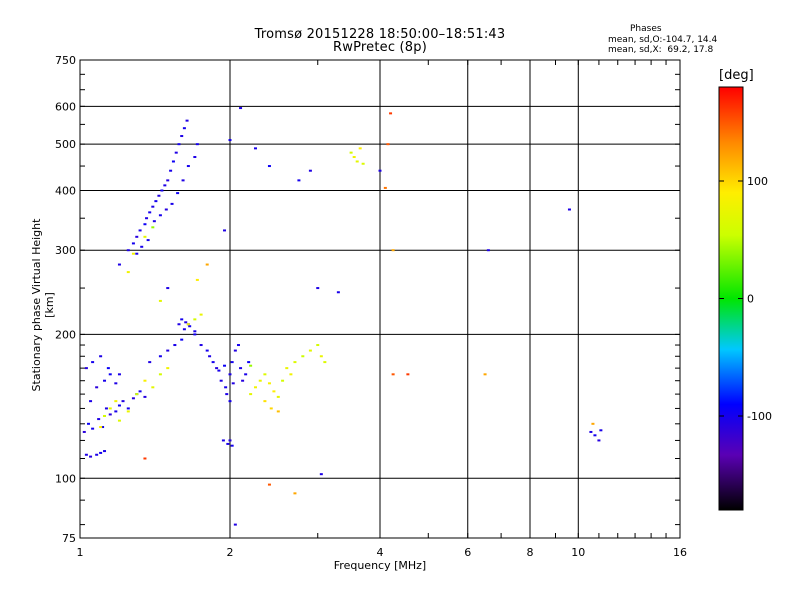 This screenshot has width=800, height=600. I want to click on colorbar-tick-label: 0, so click(750, 299).